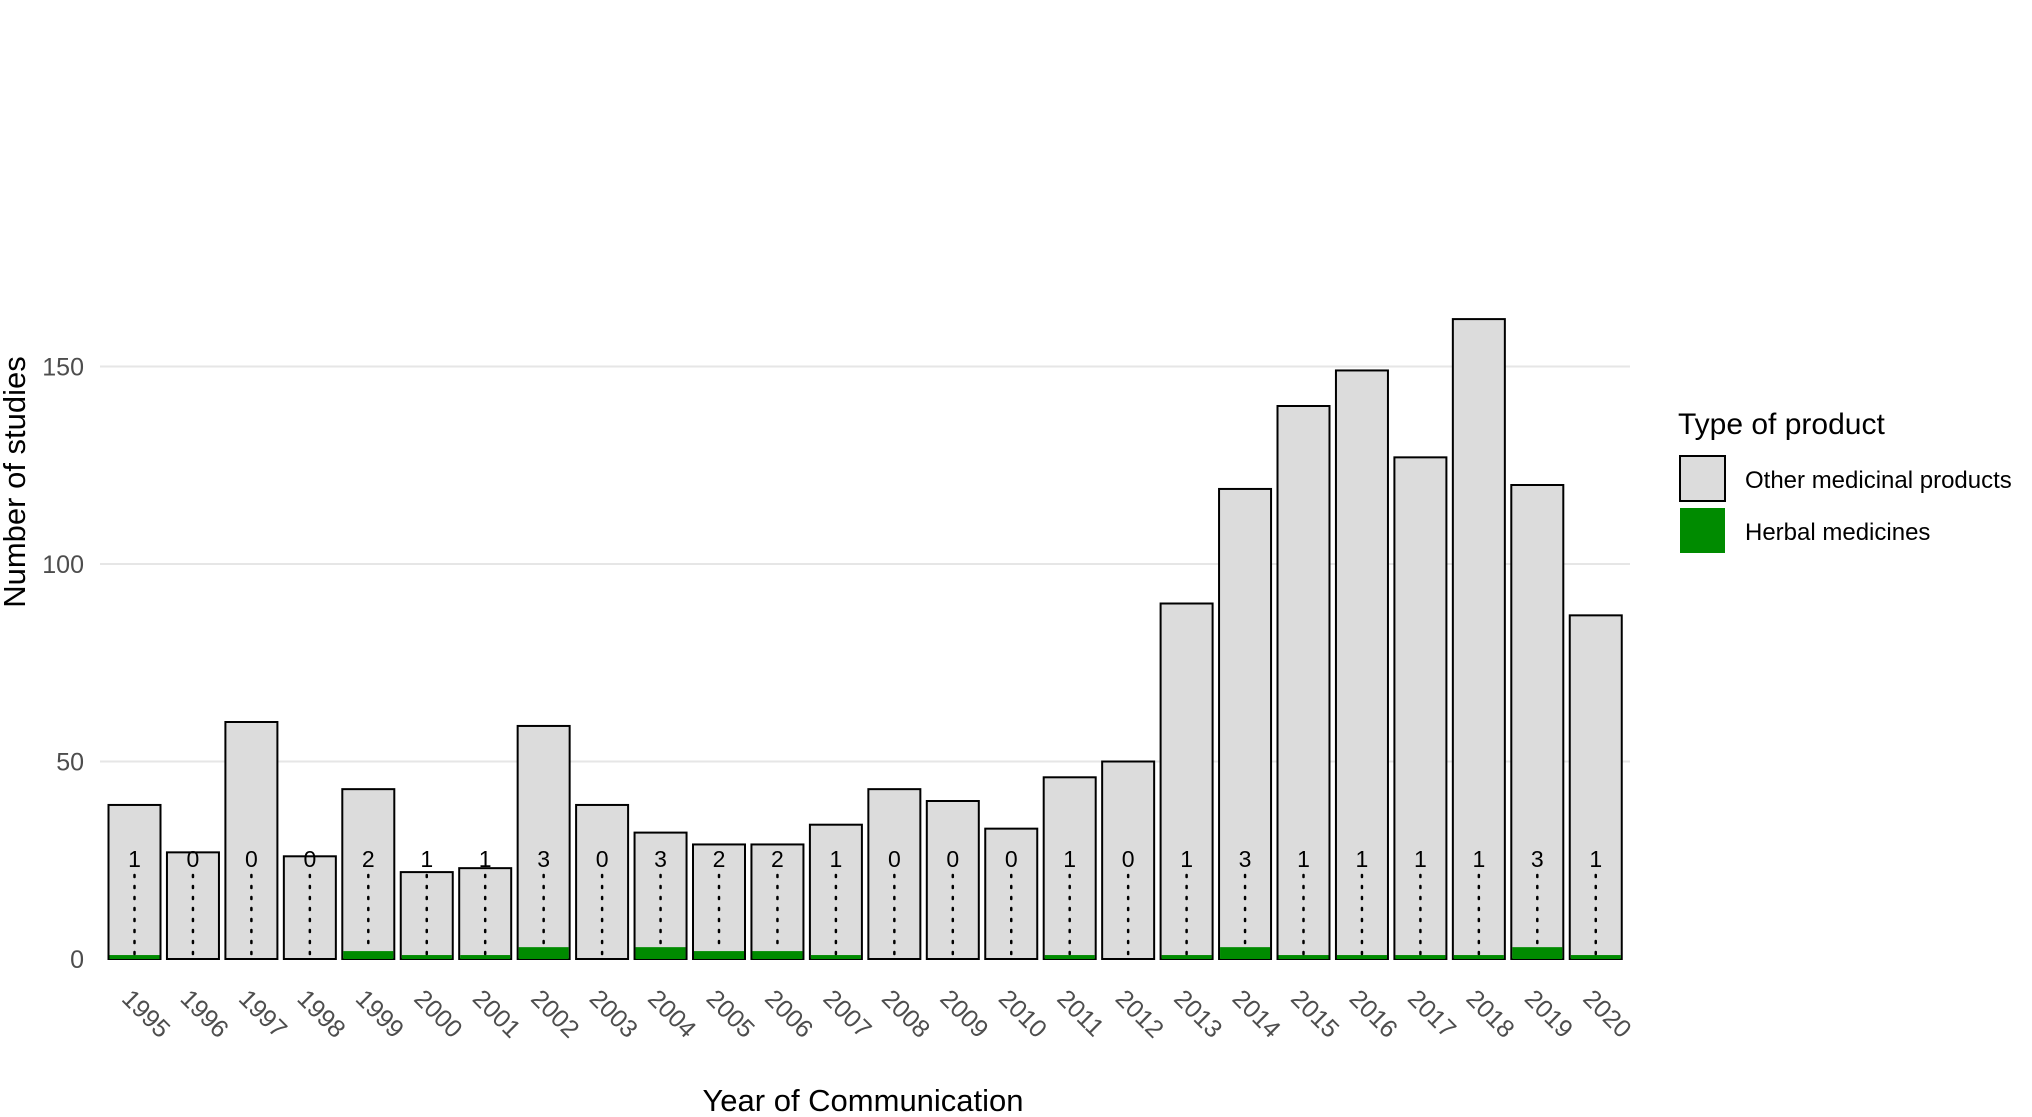  What do you see at coordinates (1781, 424) in the screenshot?
I see `legend-title: Type of product` at bounding box center [1781, 424].